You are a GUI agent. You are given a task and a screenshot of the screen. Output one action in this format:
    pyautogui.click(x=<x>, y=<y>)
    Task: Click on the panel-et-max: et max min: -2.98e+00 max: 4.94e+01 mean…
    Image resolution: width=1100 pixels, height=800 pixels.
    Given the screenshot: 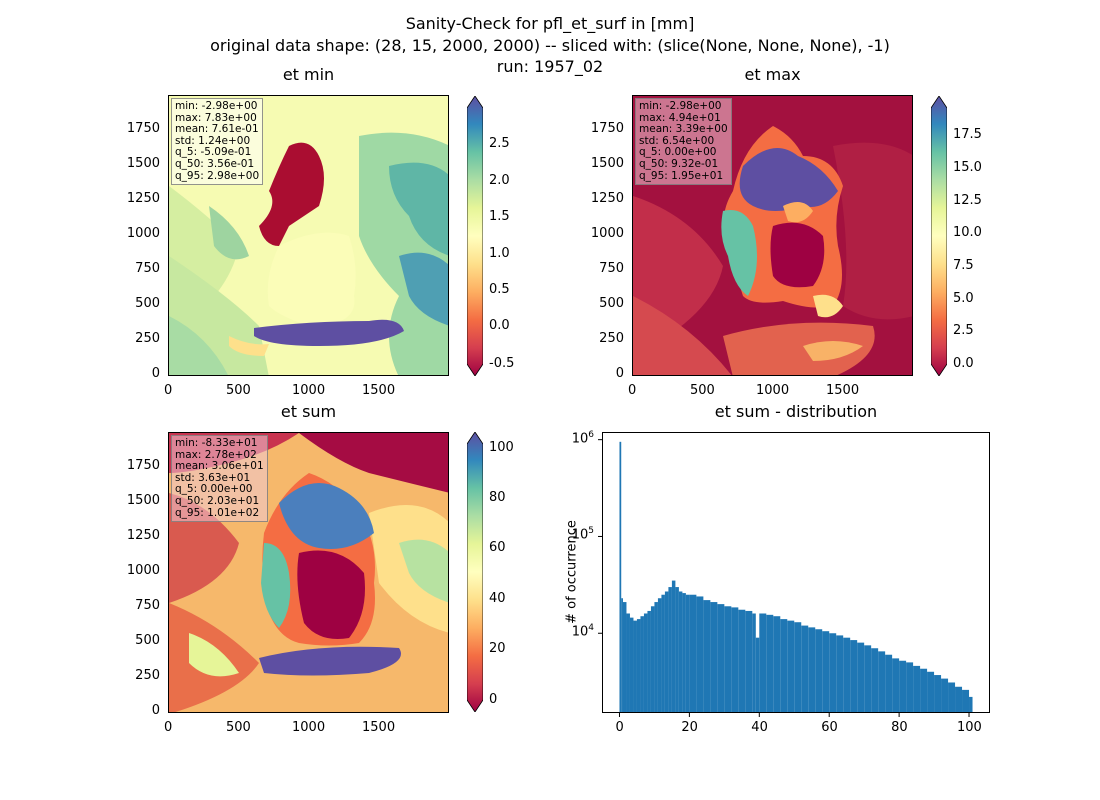 What is the action you would take?
    pyautogui.click(x=752, y=231)
    